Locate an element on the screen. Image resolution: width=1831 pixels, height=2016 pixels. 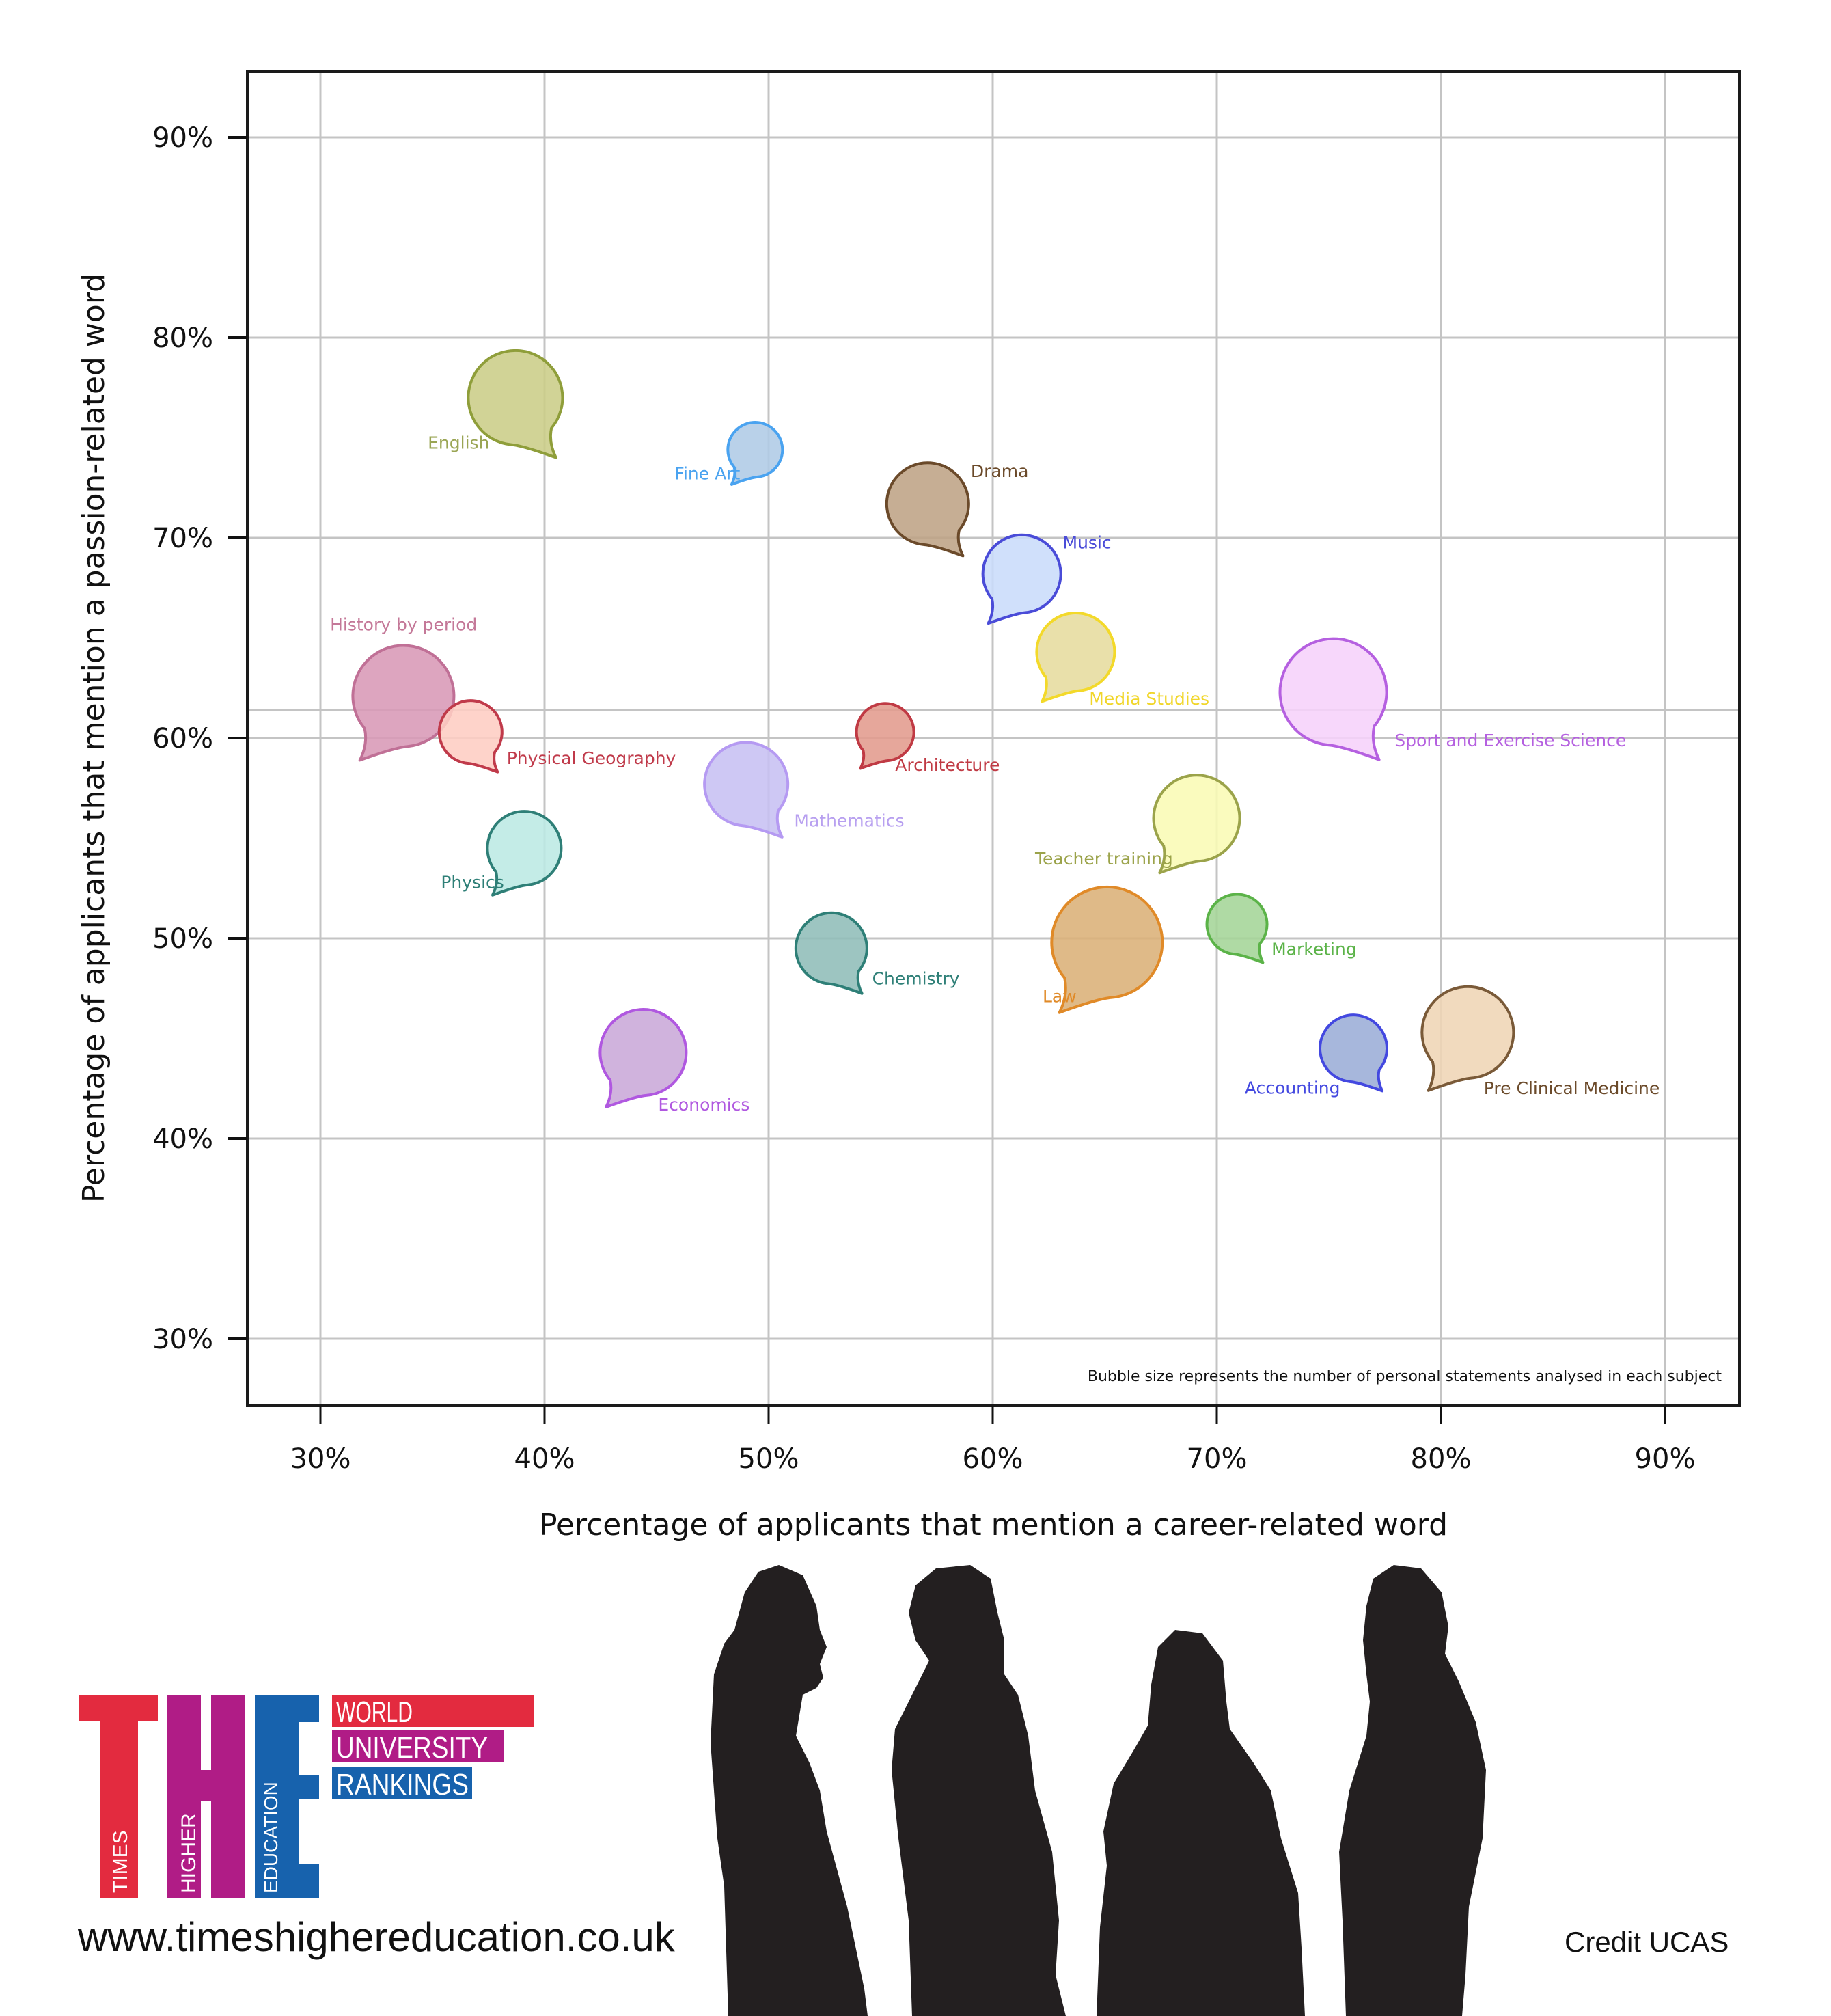
x-tick-label: 60% is located at coordinates (993, 1459).